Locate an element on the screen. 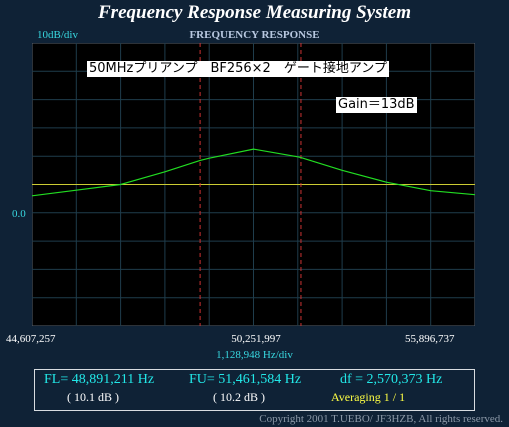 The height and width of the screenshot is (427, 509). app-title: Frequency Response Measuring System is located at coordinates (254, 12).